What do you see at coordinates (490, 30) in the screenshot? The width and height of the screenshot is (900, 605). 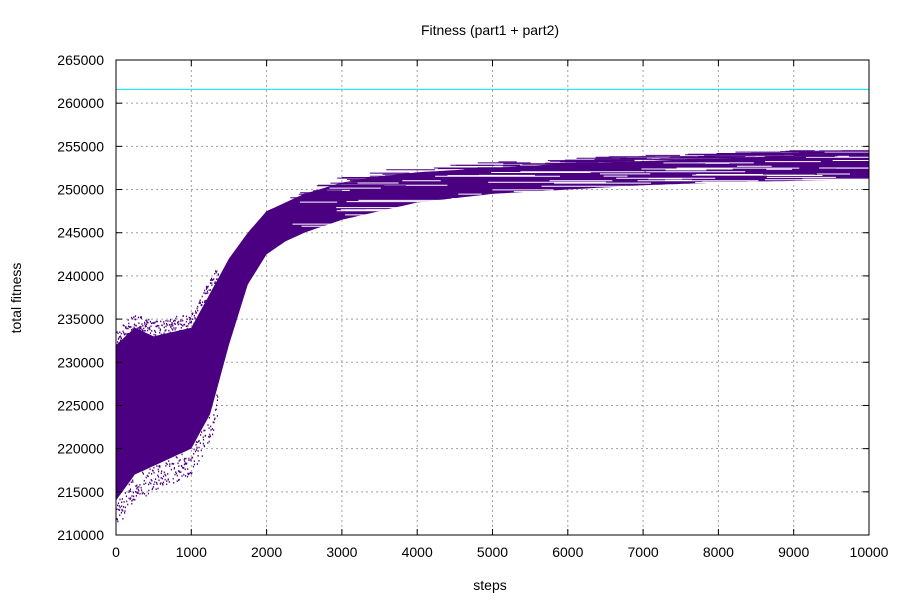 I see `chart-title: Fitness (part1 + part2)` at bounding box center [490, 30].